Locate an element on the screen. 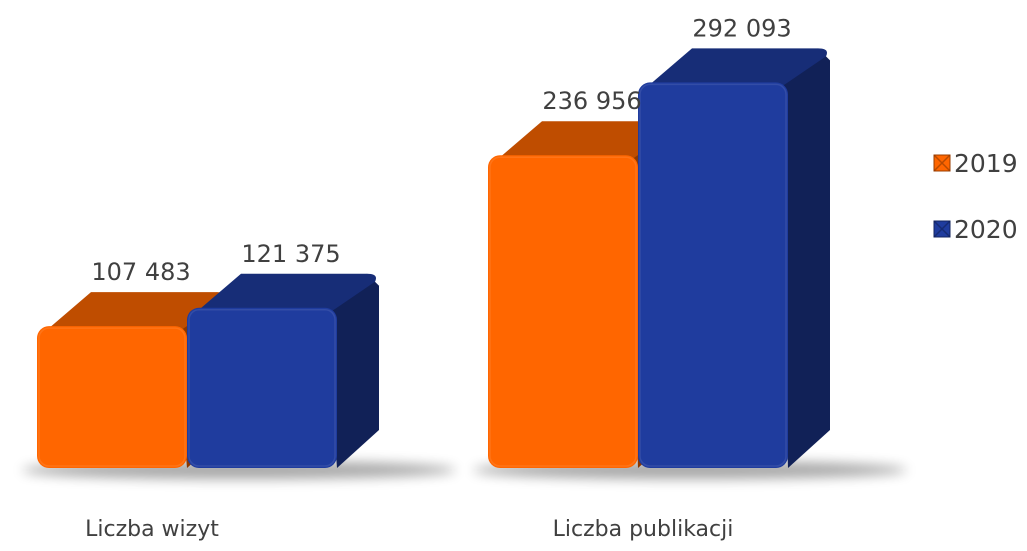 Image resolution: width=1027 pixels, height=551 pixels. data-label: 107 483 is located at coordinates (140, 272).